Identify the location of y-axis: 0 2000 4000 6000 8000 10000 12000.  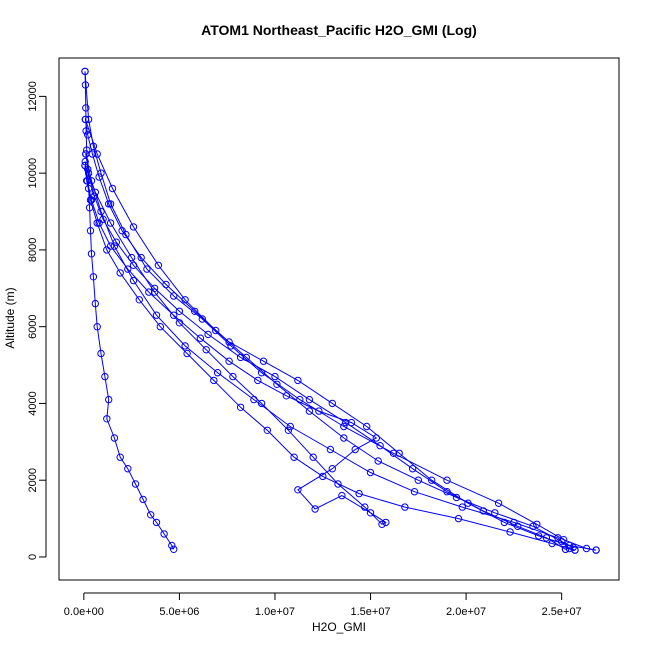
(37, 320).